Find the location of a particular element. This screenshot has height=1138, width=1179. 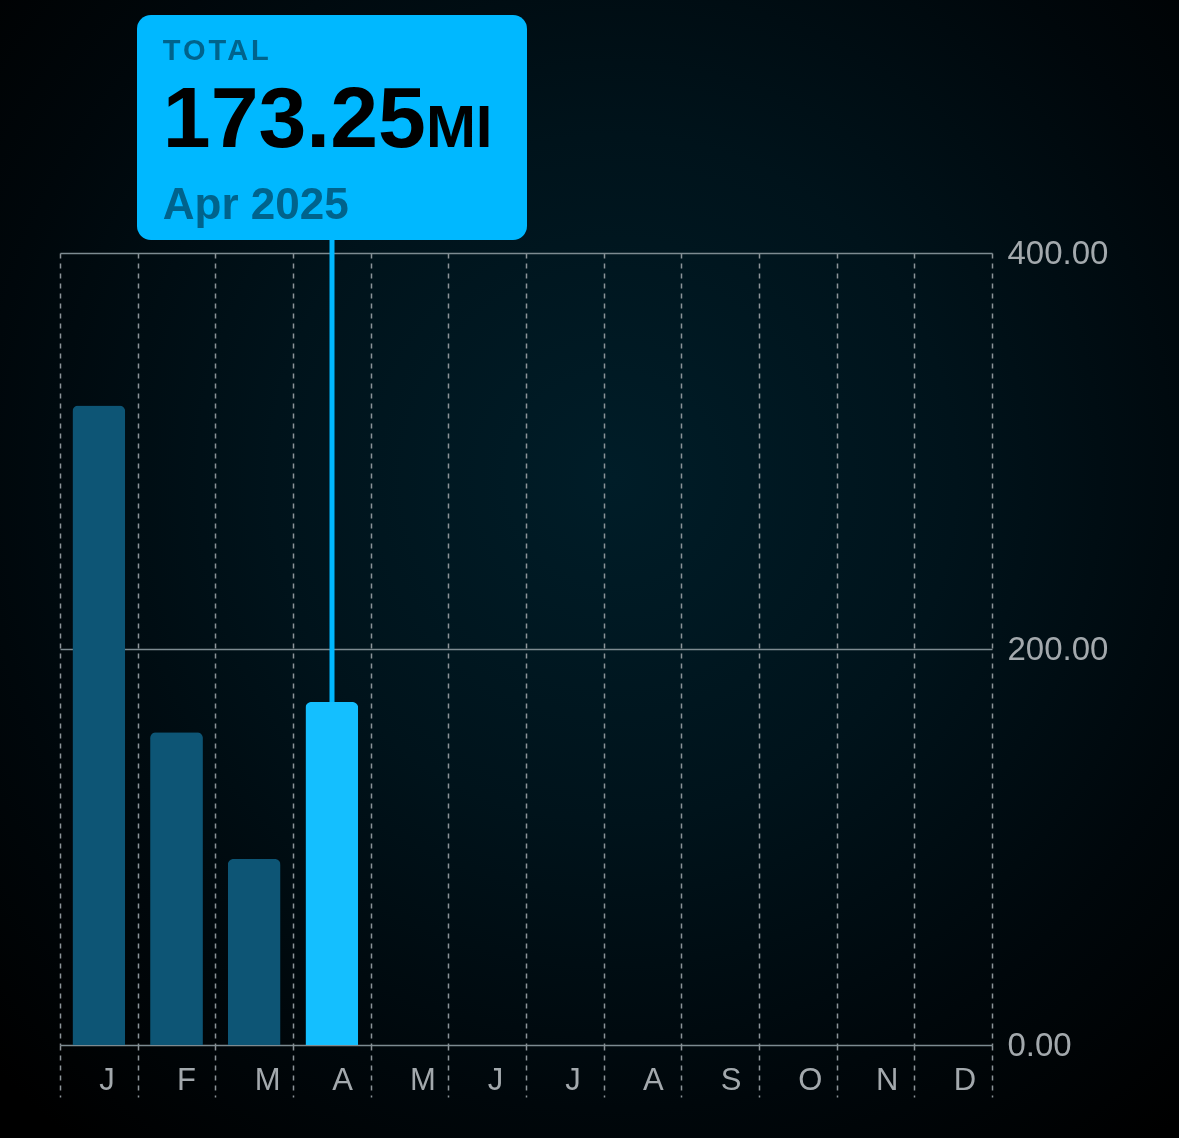

y-tick-label: 200.00 is located at coordinates (1058, 648).